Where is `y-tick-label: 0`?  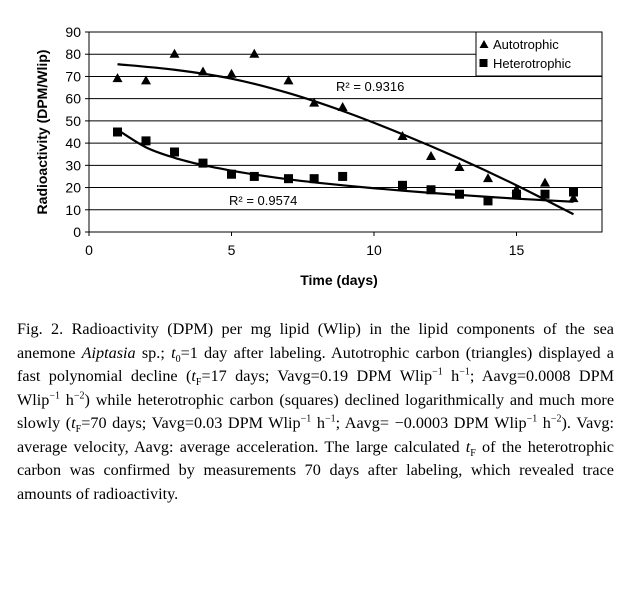 y-tick-label: 0 is located at coordinates (77, 232).